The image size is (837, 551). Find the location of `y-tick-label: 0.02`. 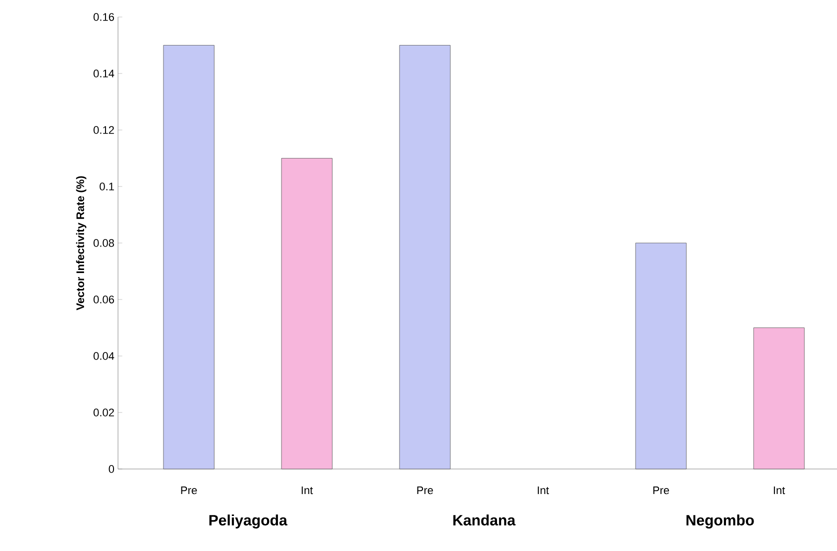

y-tick-label: 0.02 is located at coordinates (104, 412).